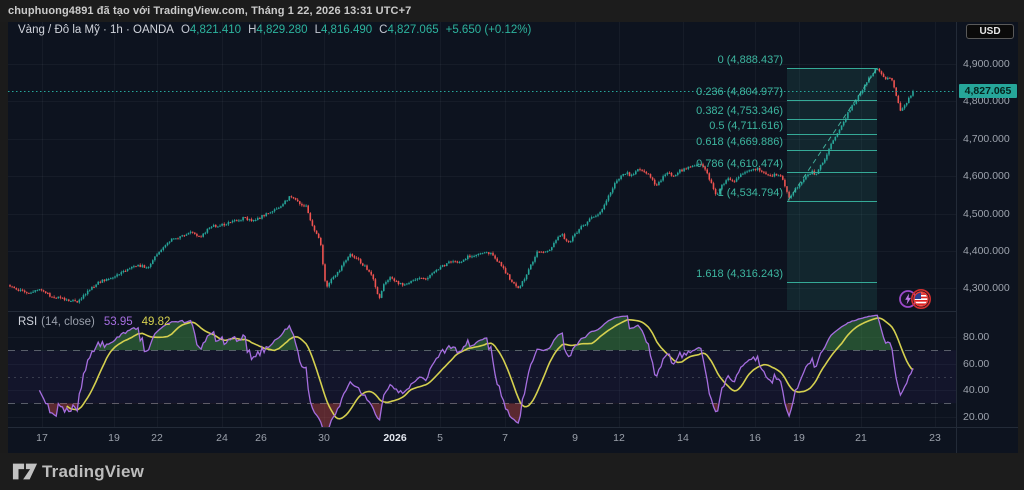  What do you see at coordinates (68, 322) in the screenshot?
I see `rsi-params: (14, close)` at bounding box center [68, 322].